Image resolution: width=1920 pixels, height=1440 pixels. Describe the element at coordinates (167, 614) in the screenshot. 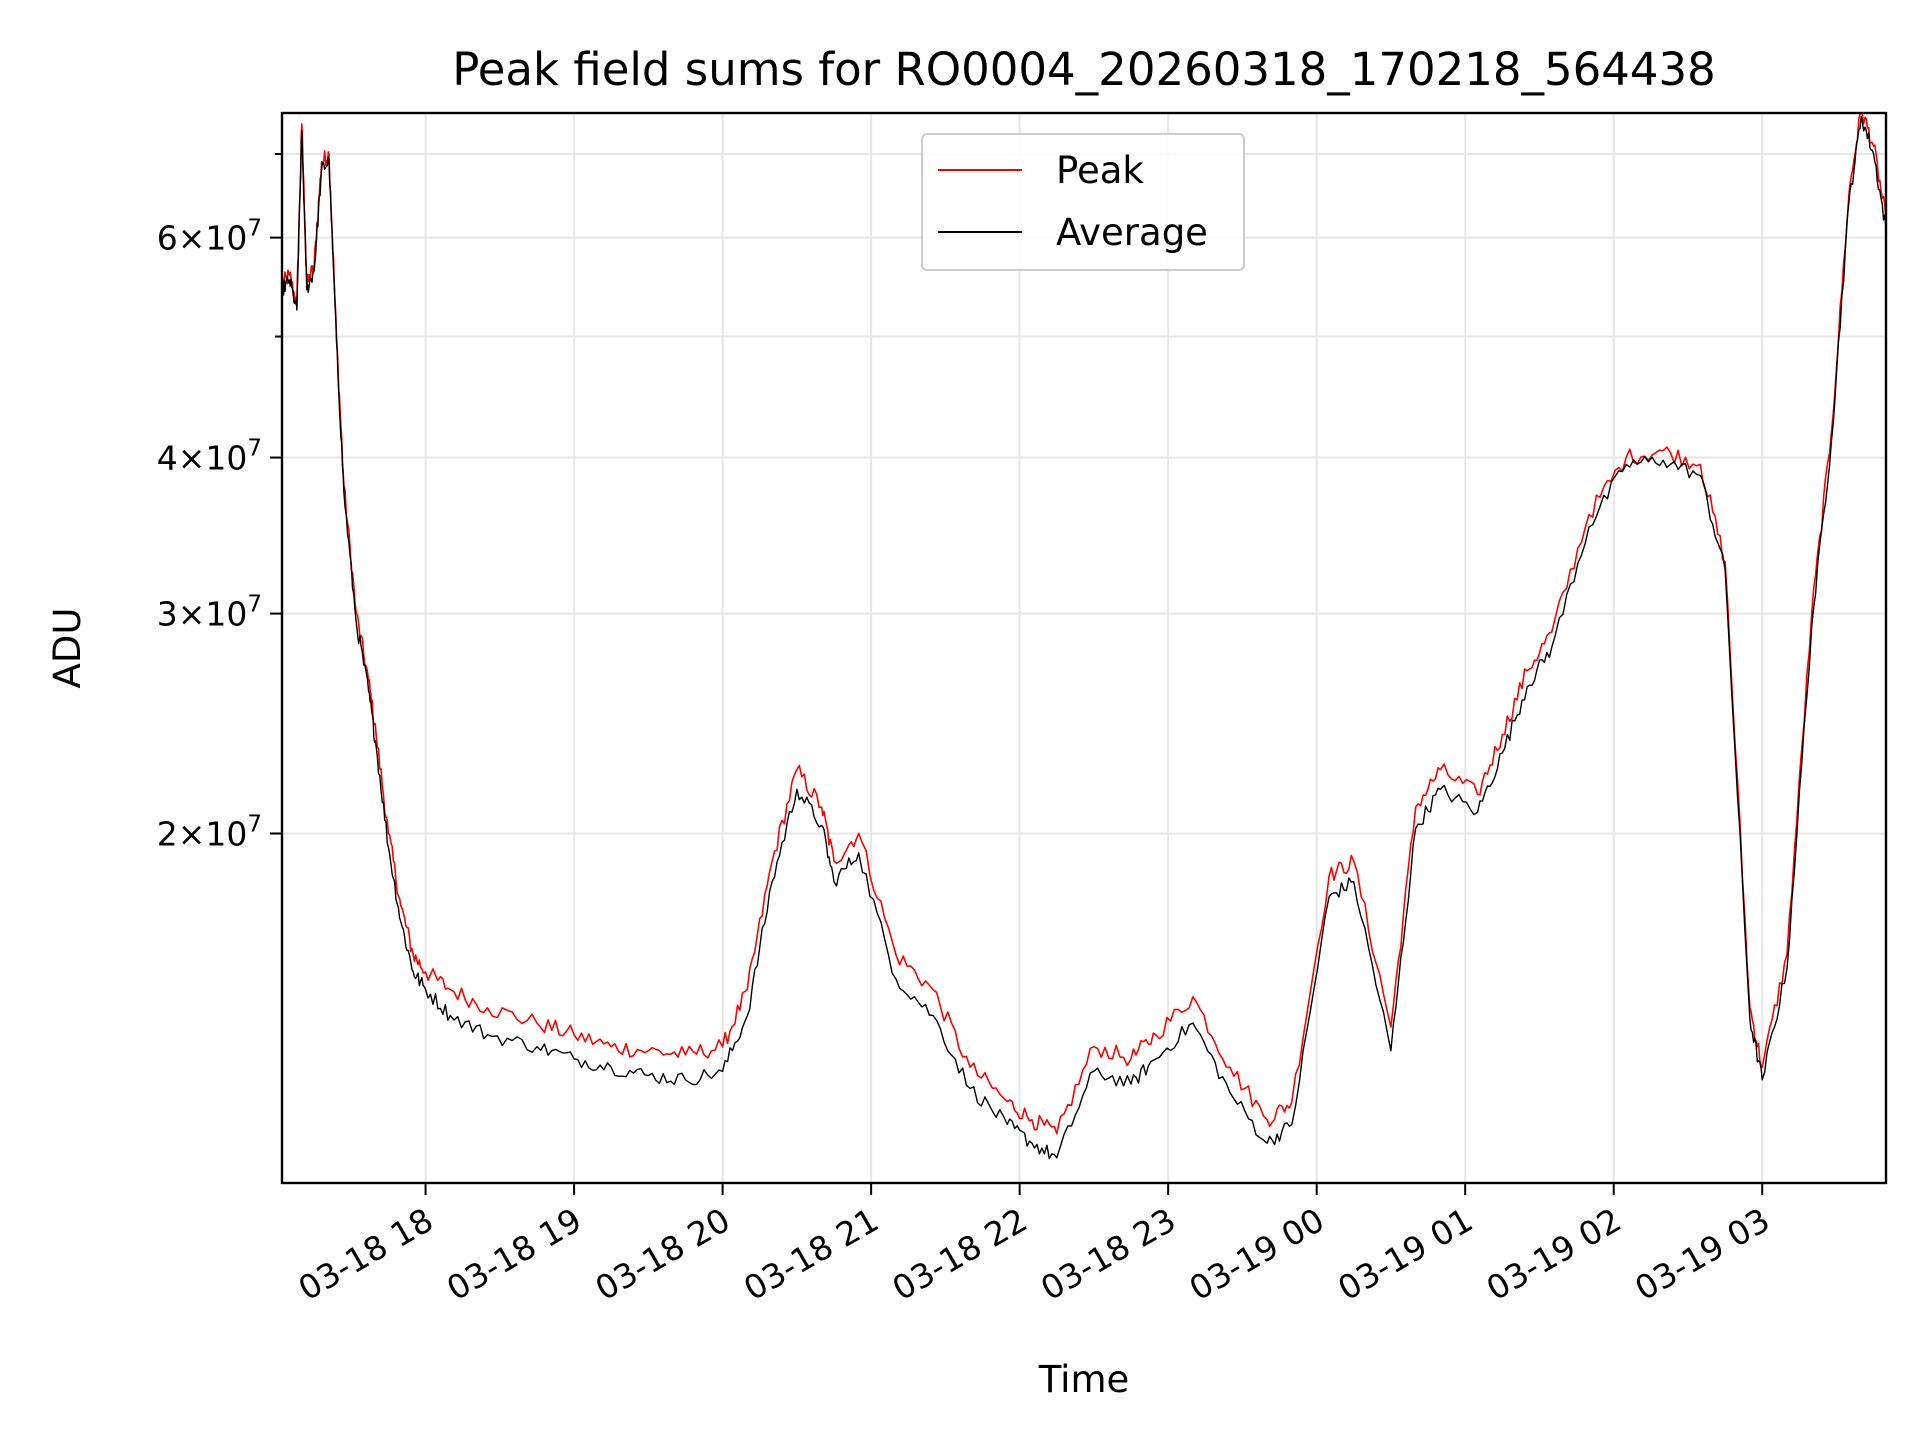

I see `y-tick-mantissa: 3` at that location.